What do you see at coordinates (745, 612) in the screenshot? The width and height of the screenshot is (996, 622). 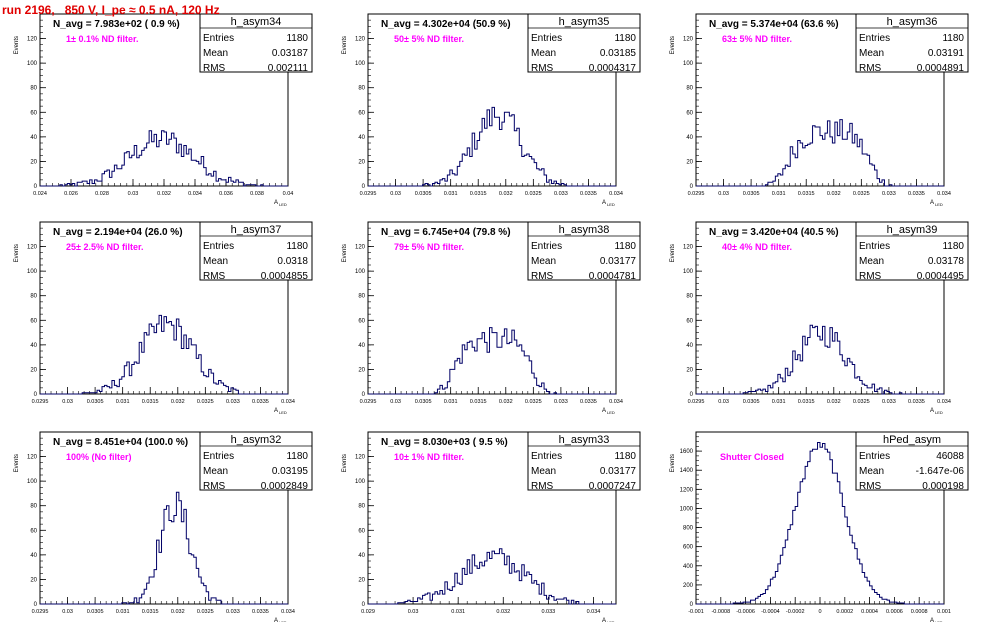 I see `x-tick-label: -0.0006` at bounding box center [745, 612].